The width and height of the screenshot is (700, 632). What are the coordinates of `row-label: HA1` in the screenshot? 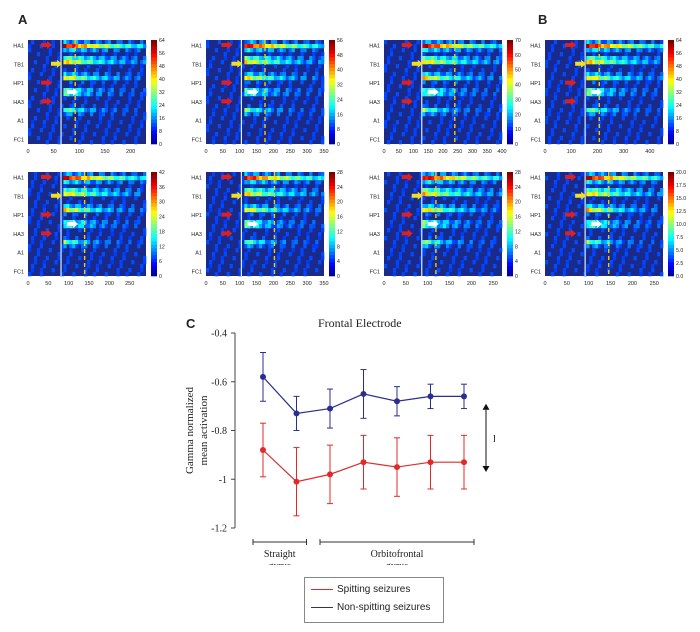 It's located at (535, 47).